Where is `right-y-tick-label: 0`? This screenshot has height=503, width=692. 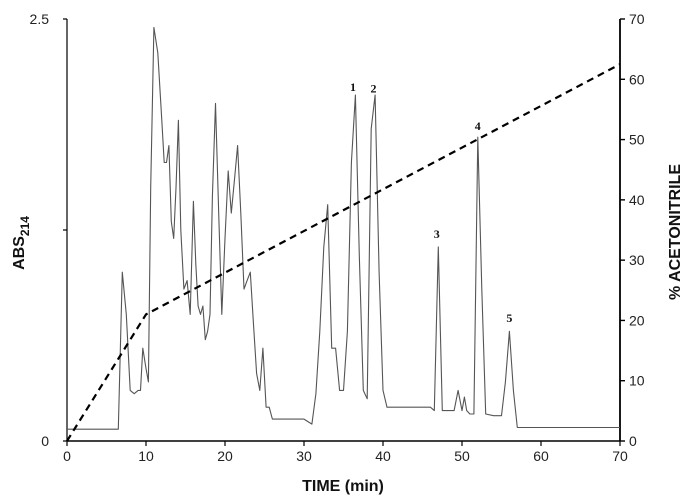
right-y-tick-label: 0 is located at coordinates (633, 441).